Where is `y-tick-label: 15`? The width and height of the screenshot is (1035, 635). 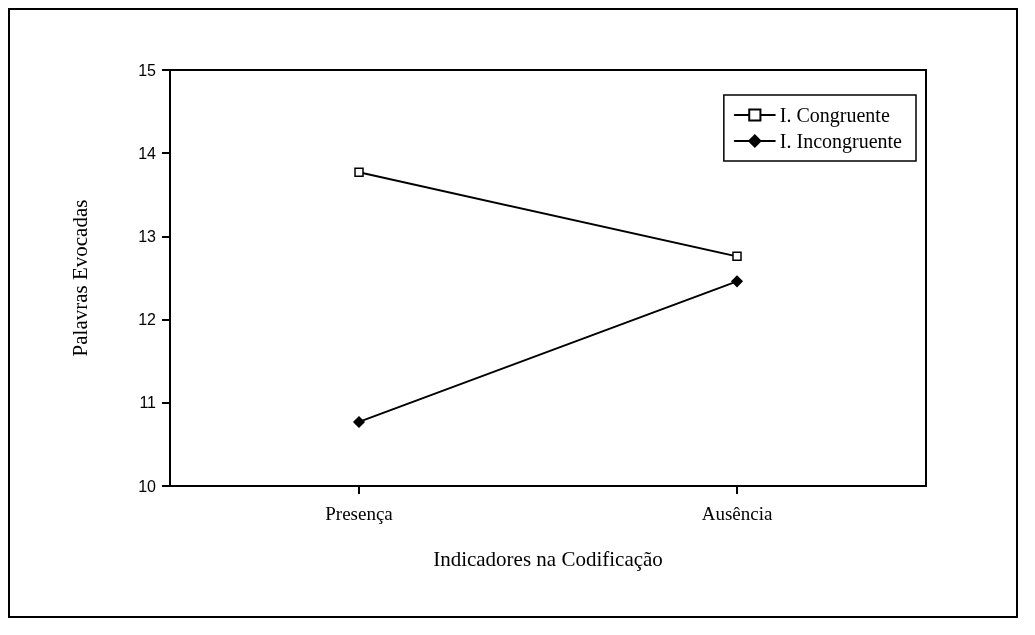
y-tick-label: 15 is located at coordinates (147, 70).